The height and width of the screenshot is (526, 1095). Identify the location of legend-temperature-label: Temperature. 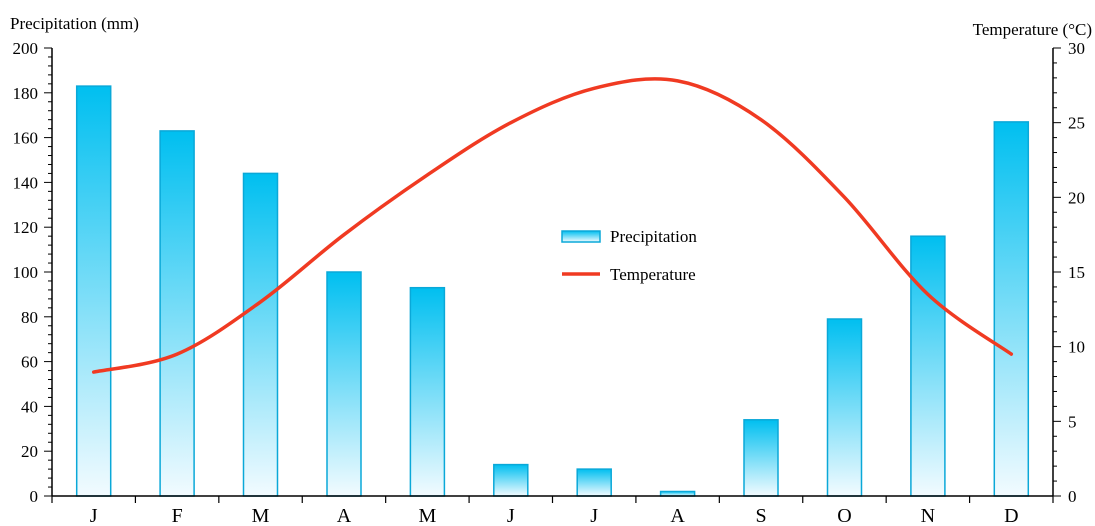
(653, 274).